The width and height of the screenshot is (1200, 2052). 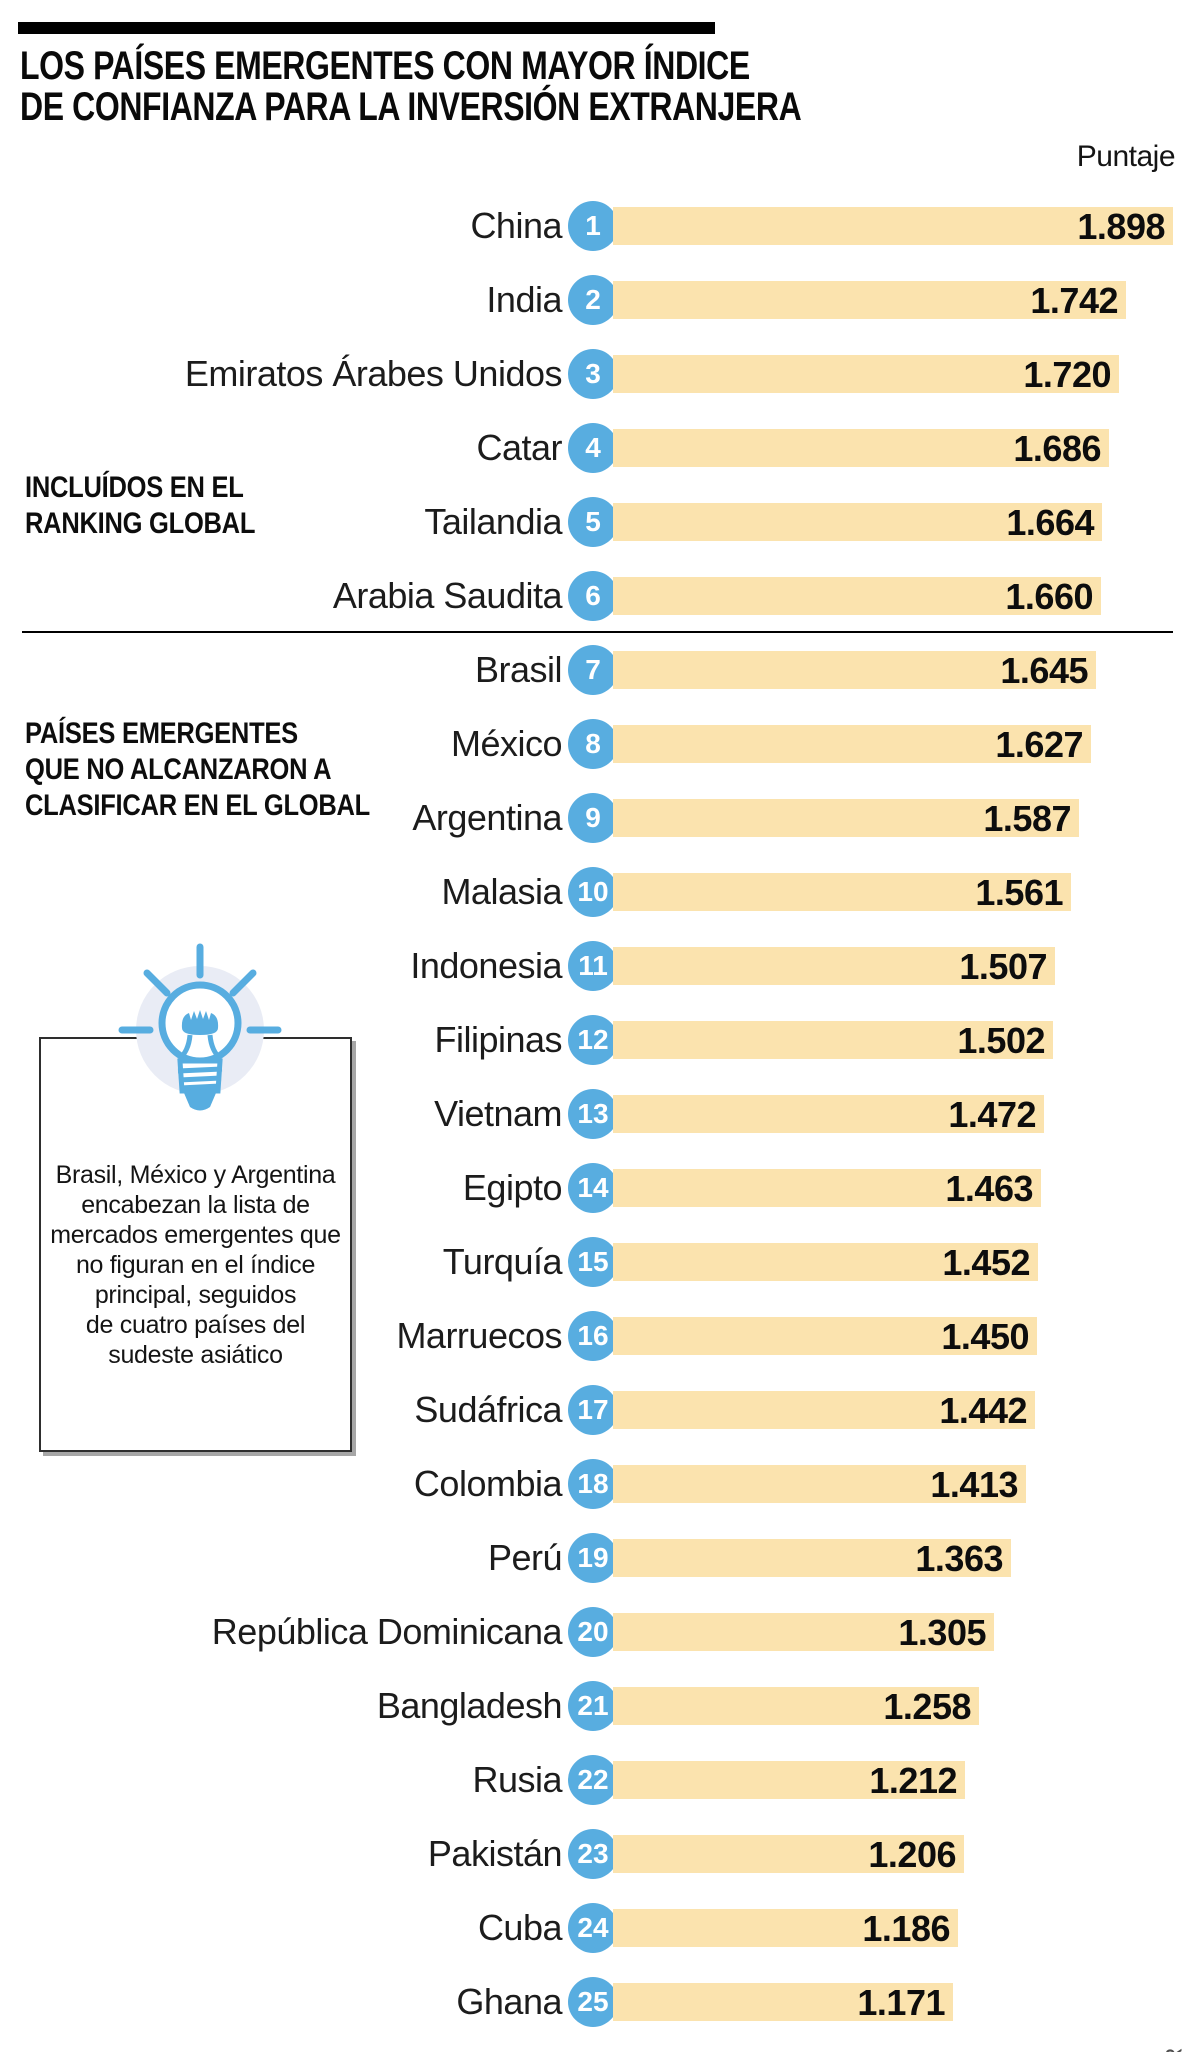 What do you see at coordinates (597, 632) in the screenshot?
I see `group-divider-line` at bounding box center [597, 632].